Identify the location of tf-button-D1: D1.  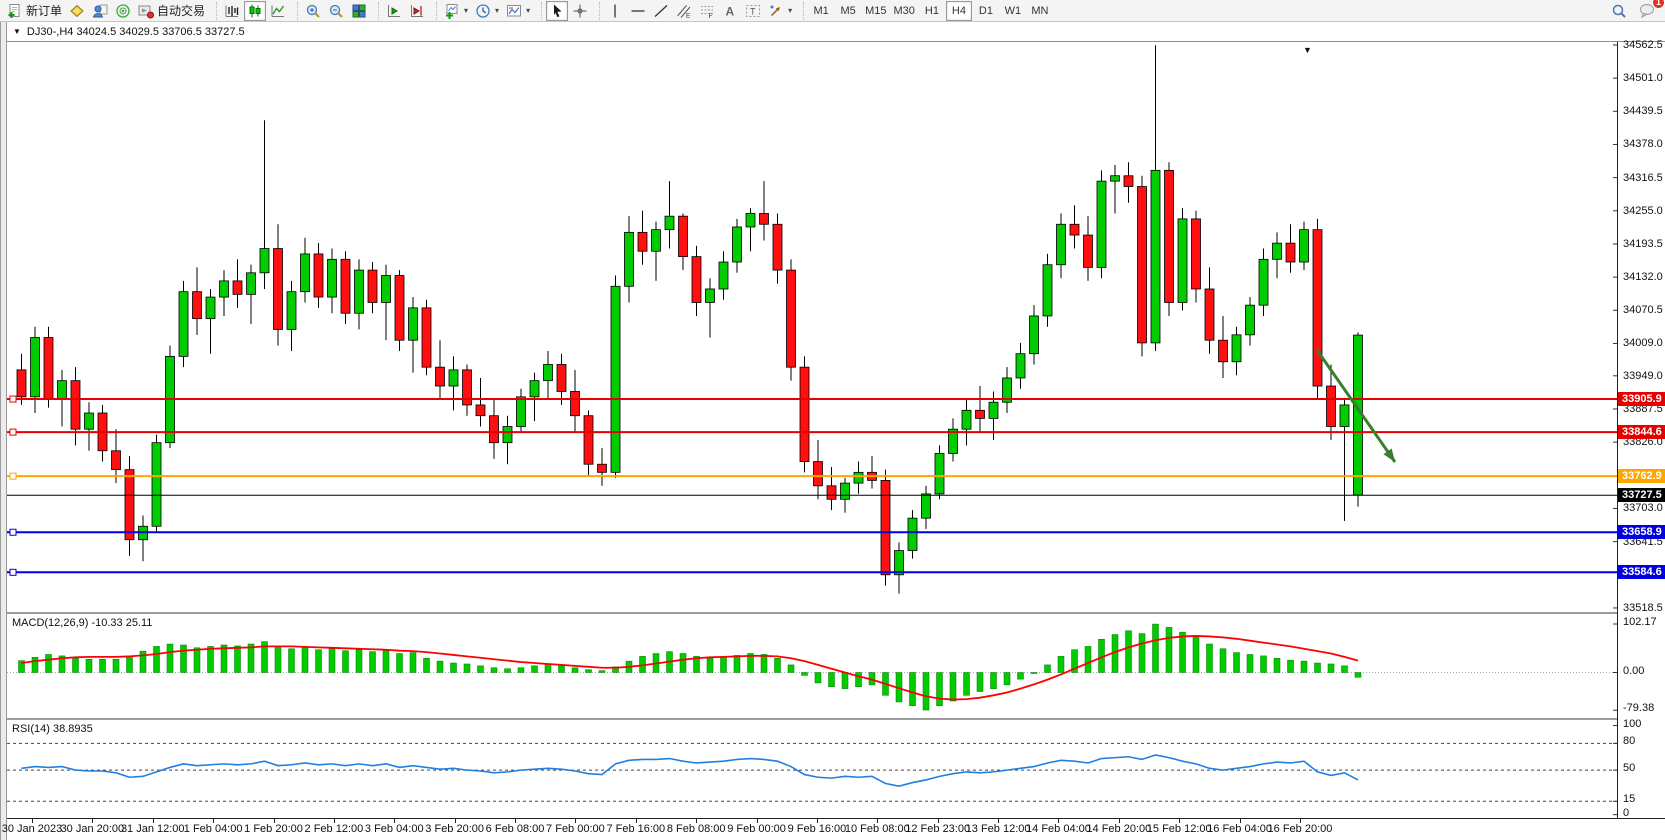
(986, 11).